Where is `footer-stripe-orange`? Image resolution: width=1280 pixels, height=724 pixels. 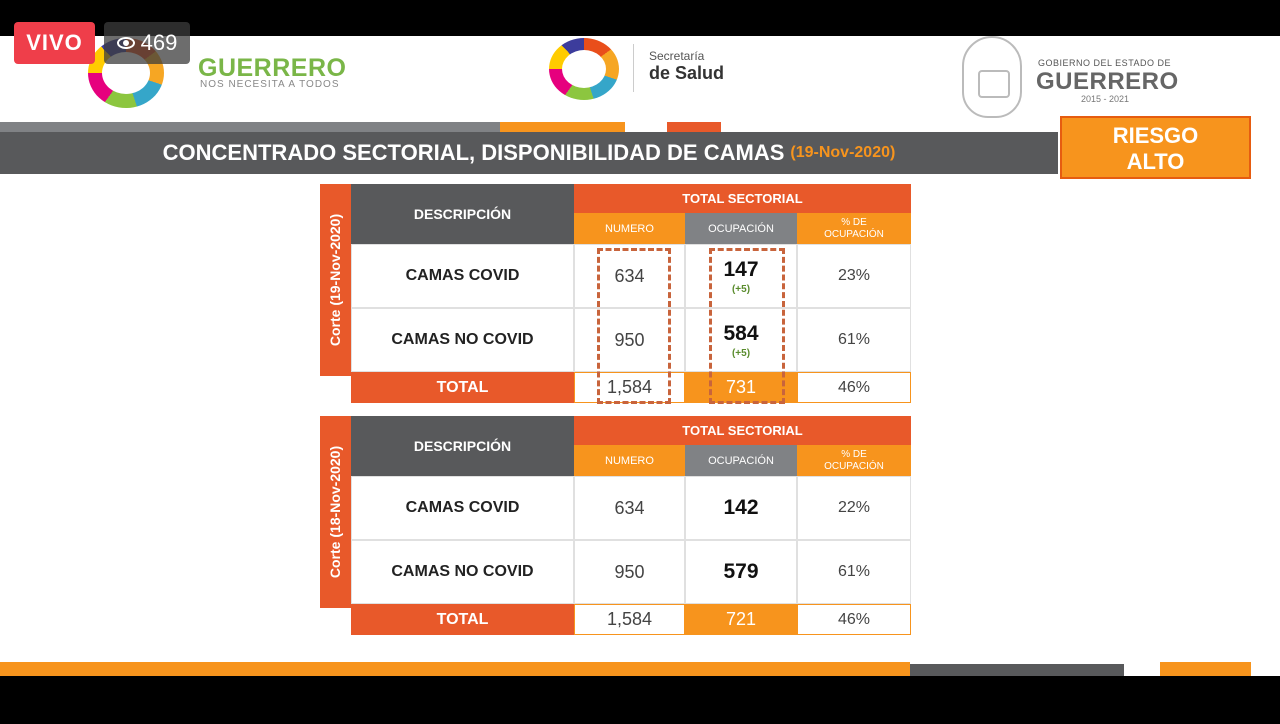
footer-stripe-orange is located at coordinates (455, 669).